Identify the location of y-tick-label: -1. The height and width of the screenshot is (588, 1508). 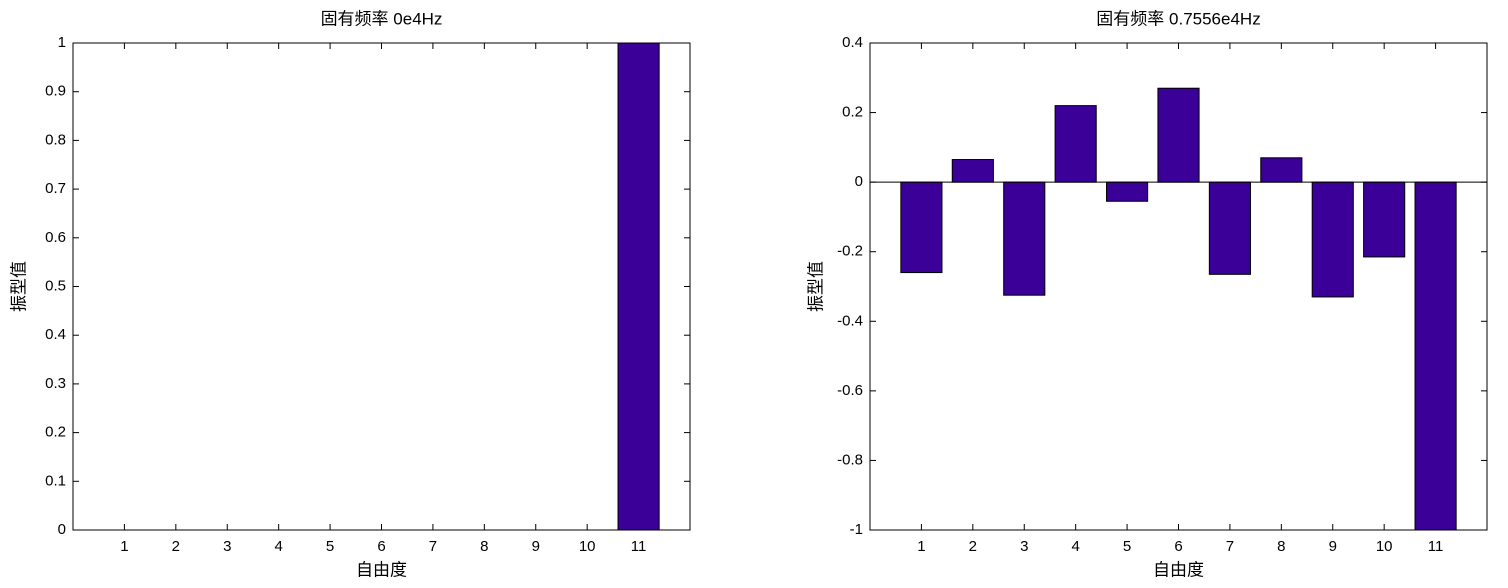
(856, 529).